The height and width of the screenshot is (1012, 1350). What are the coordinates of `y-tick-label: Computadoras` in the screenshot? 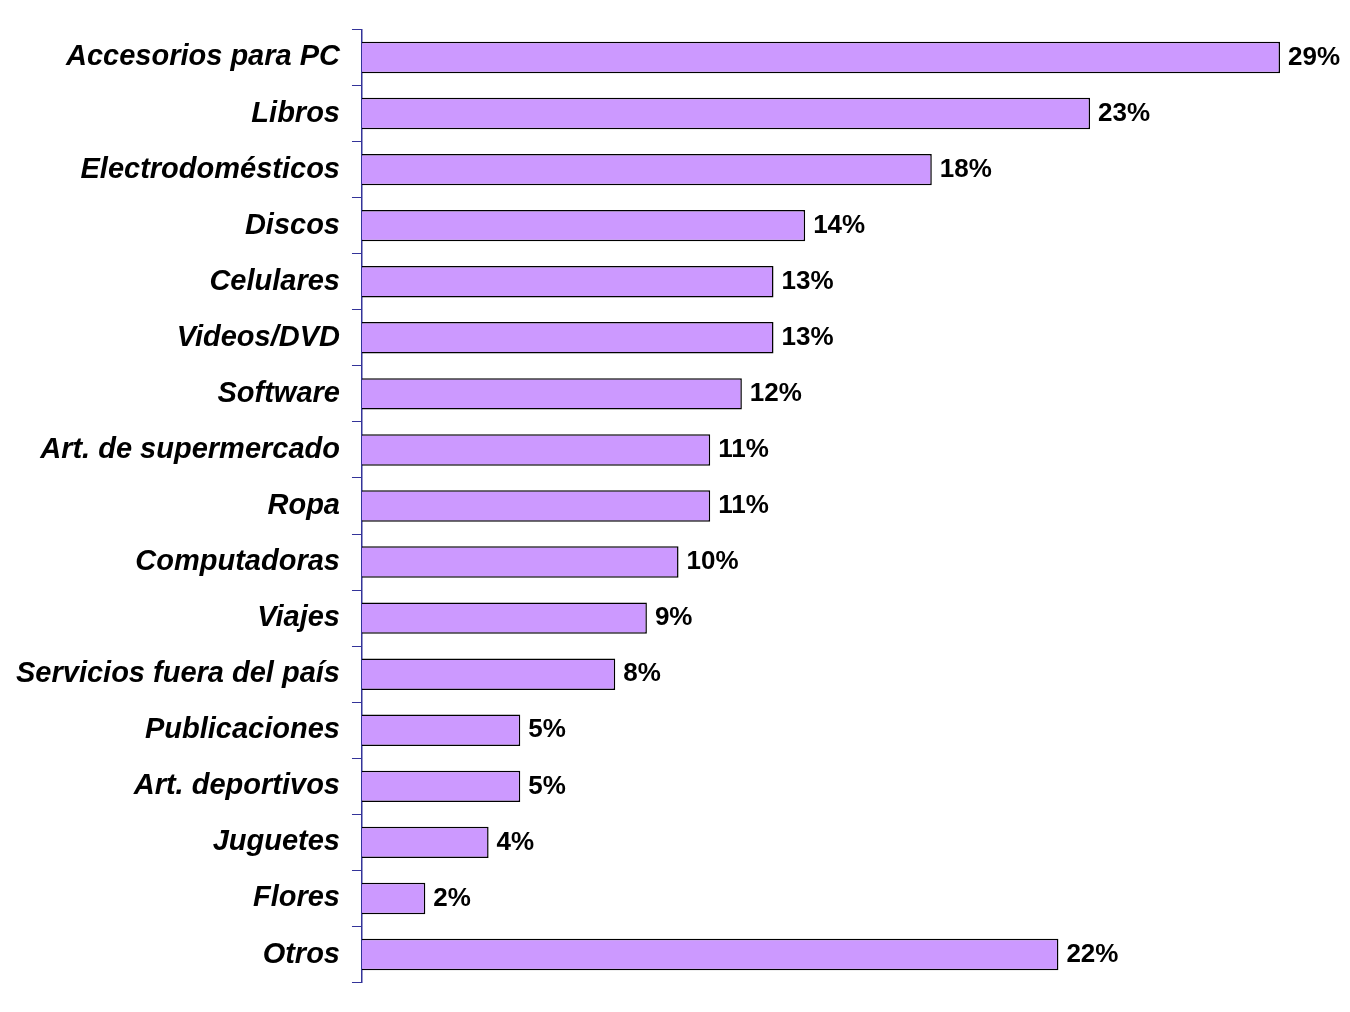 It's located at (237, 560).